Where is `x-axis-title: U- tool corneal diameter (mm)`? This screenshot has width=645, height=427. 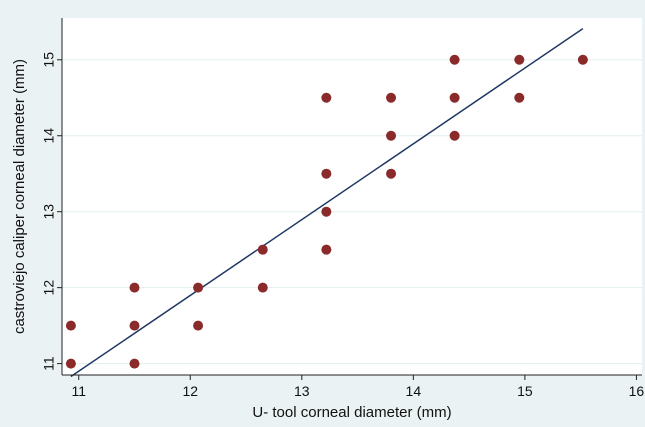 x-axis-title: U- tool corneal diameter (mm) is located at coordinates (351, 412).